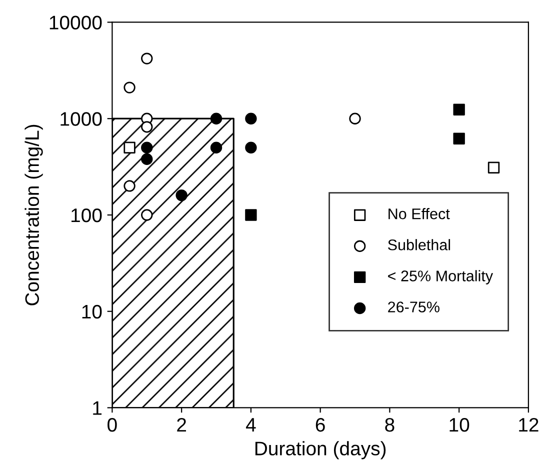  Describe the element at coordinates (320, 425) in the screenshot. I see `x-tick-label: 6` at that location.